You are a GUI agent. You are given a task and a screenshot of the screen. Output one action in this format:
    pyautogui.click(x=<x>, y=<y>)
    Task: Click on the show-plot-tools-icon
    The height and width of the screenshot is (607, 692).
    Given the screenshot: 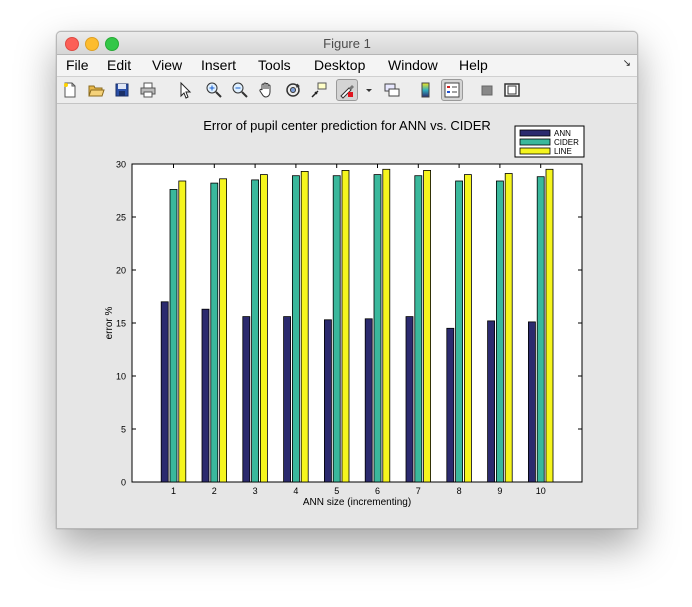 What is the action you would take?
    pyautogui.click(x=512, y=90)
    